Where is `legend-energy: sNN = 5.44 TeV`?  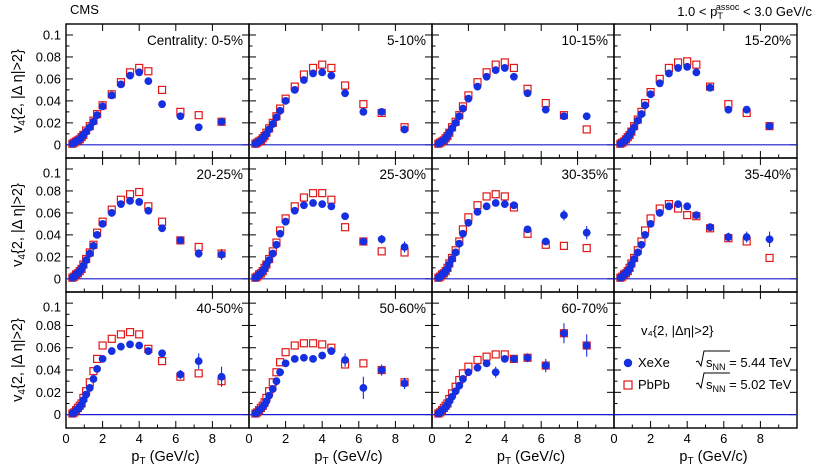
legend-energy: sNN = 5.44 TeV is located at coordinates (749, 363).